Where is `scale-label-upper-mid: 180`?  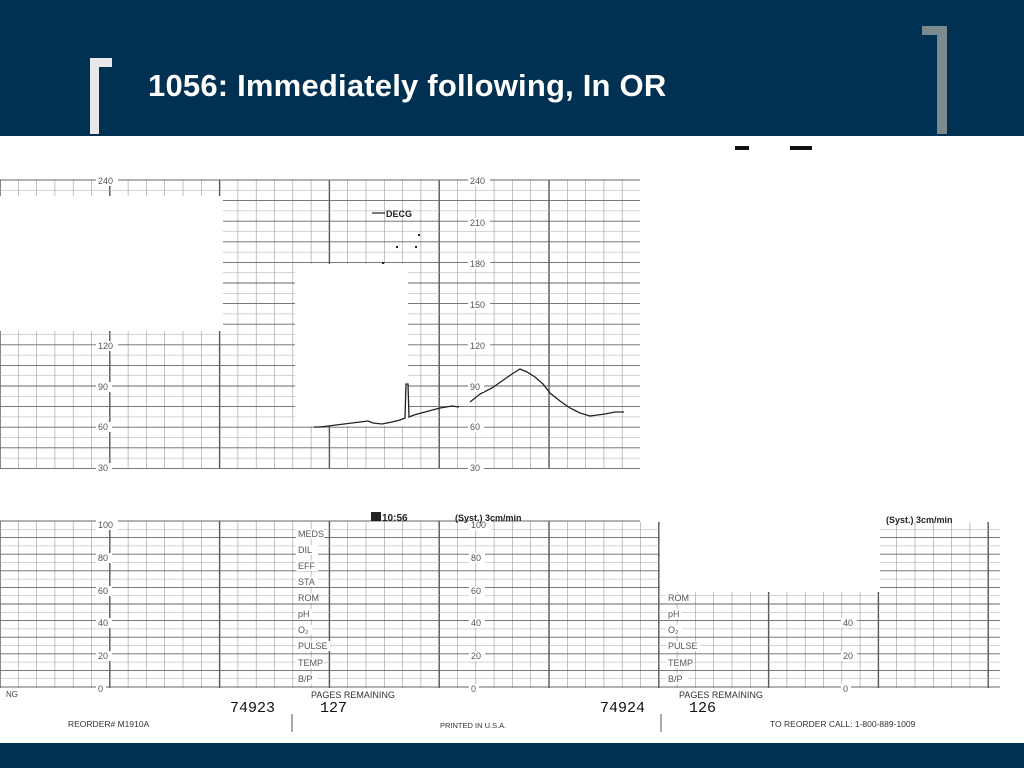
scale-label-upper-mid: 180 is located at coordinates (477, 264).